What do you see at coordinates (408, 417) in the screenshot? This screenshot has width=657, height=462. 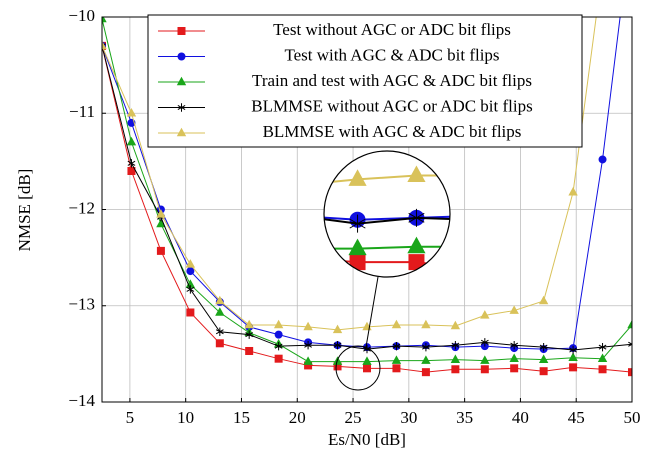 I see `x-tick-label: 30` at bounding box center [408, 417].